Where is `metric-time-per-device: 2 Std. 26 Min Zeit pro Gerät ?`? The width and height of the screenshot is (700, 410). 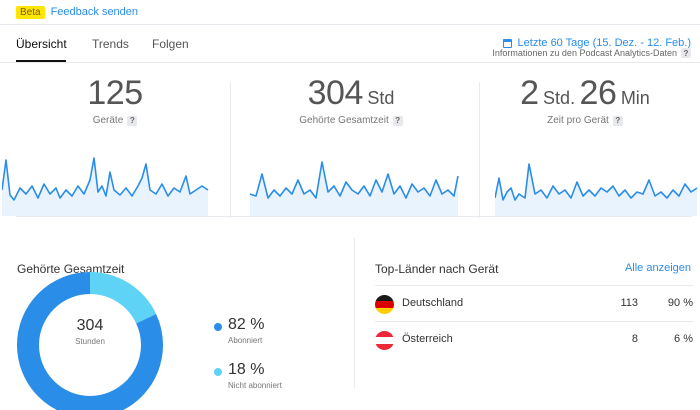
metric-time-per-device: 2 Std. 26 Min Zeit pro Gerät ? is located at coordinates (585, 100).